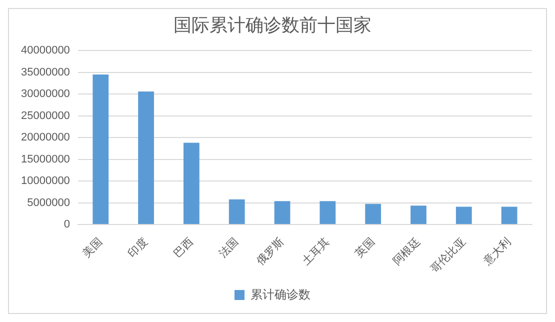 This screenshot has height=322, width=555. I want to click on y-tick-label: 0, so click(67, 224).